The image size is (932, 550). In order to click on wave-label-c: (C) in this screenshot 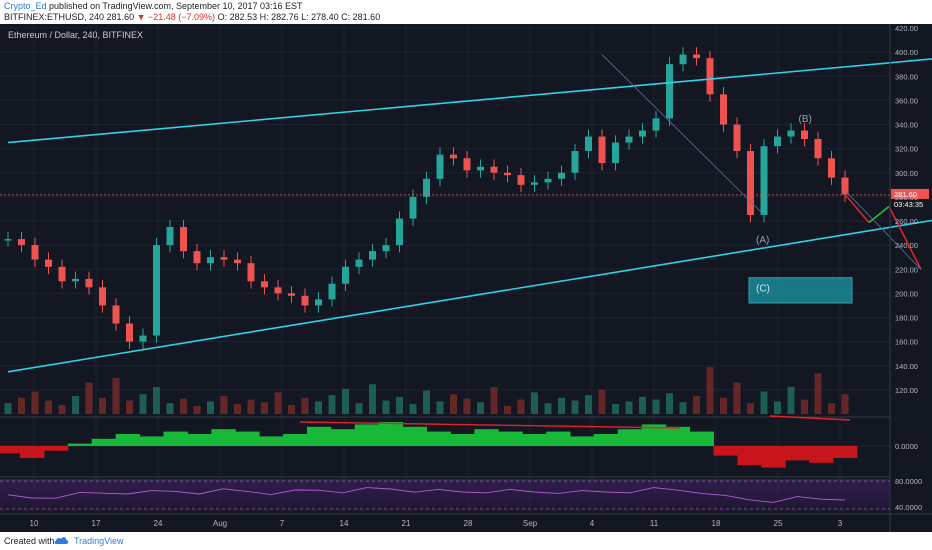, I will do `click(763, 289)`.